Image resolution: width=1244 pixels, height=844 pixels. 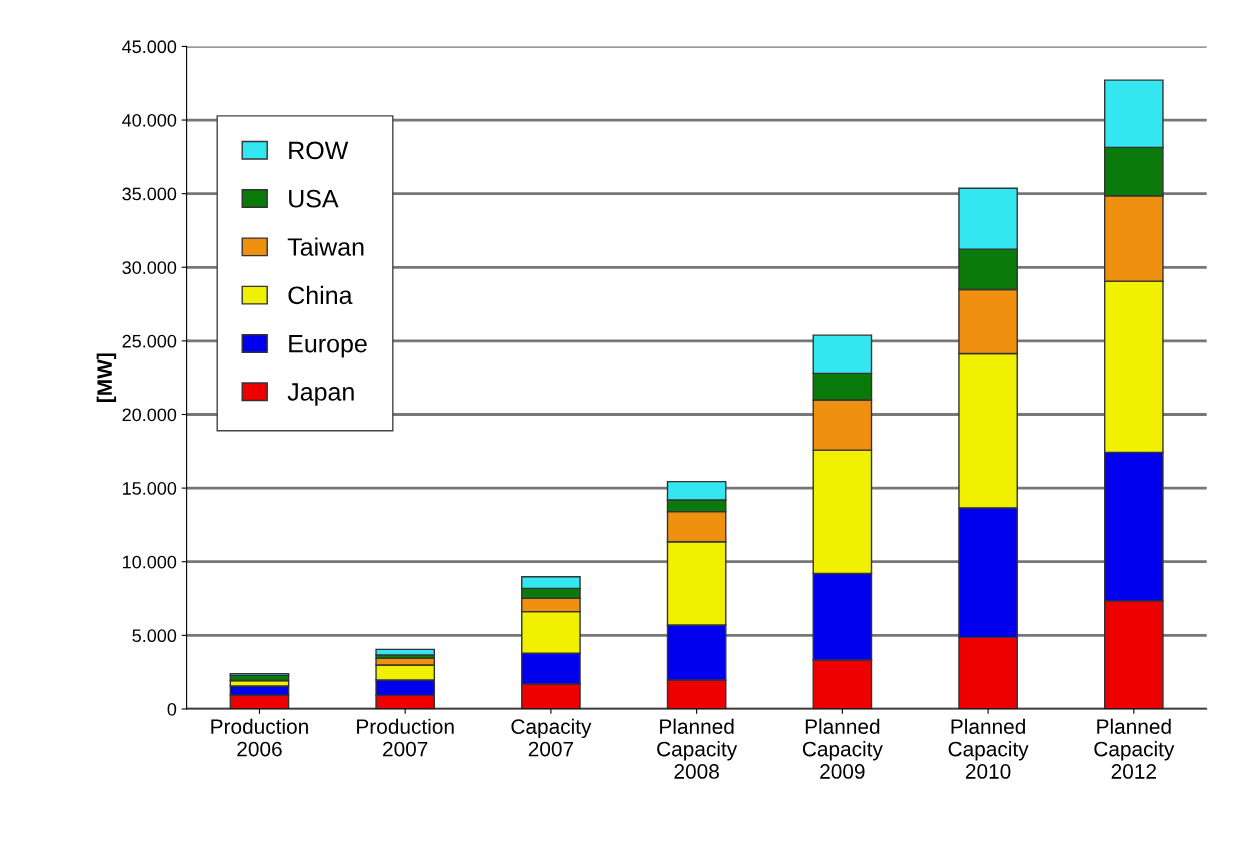 I want to click on y-tick-label: 40.000, so click(x=149, y=120).